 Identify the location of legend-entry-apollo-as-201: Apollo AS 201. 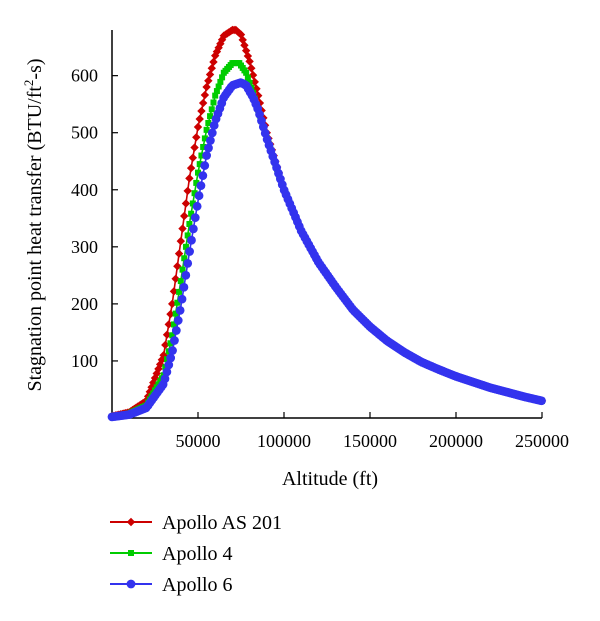
(196, 523).